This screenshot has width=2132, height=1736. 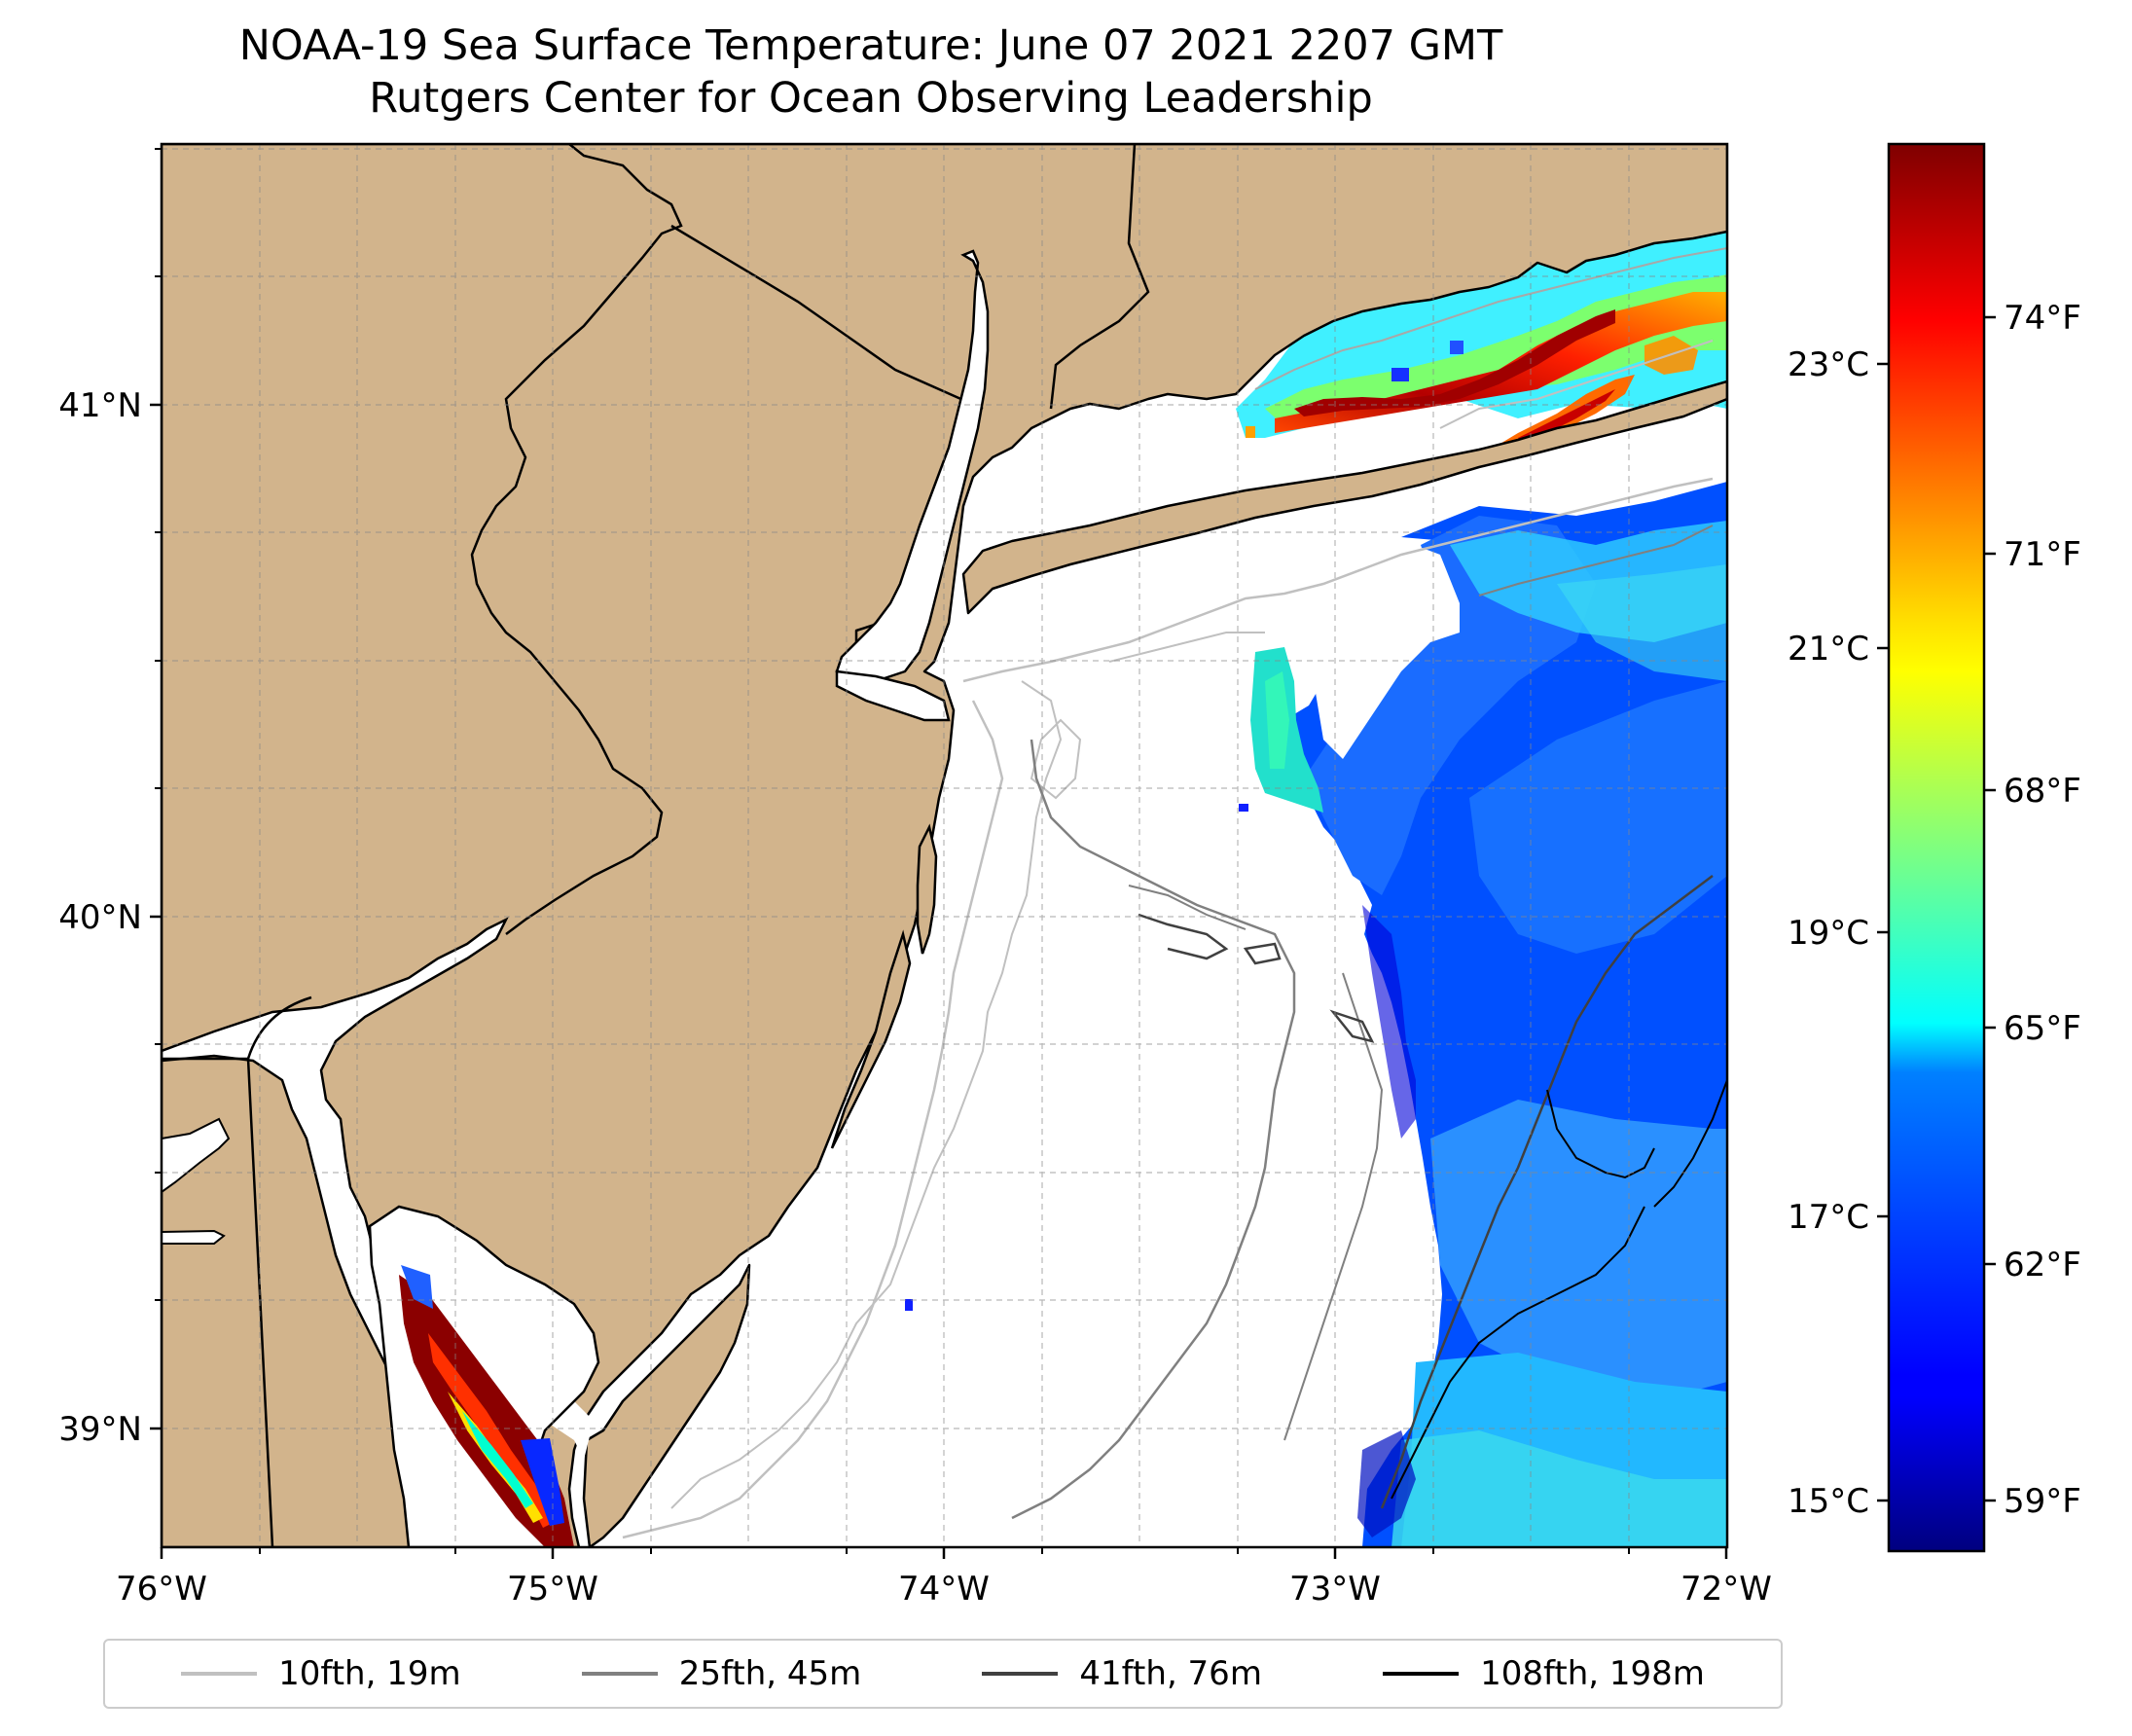 What do you see at coordinates (218, 1302) in the screenshot?
I see `state-border-de-md` at bounding box center [218, 1302].